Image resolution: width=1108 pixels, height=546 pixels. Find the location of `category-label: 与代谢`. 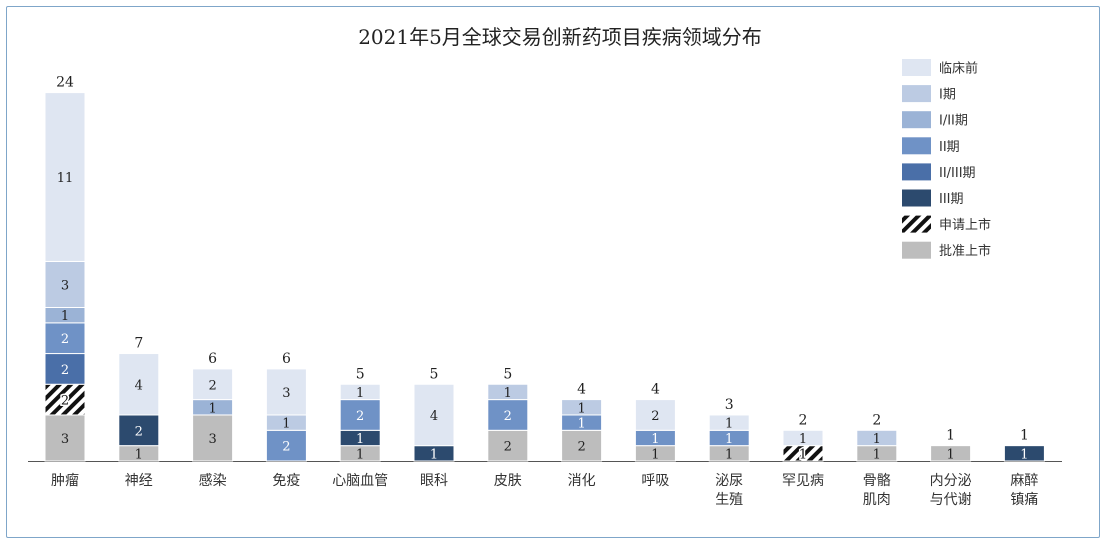

category-label: 与代谢 is located at coordinates (951, 500).